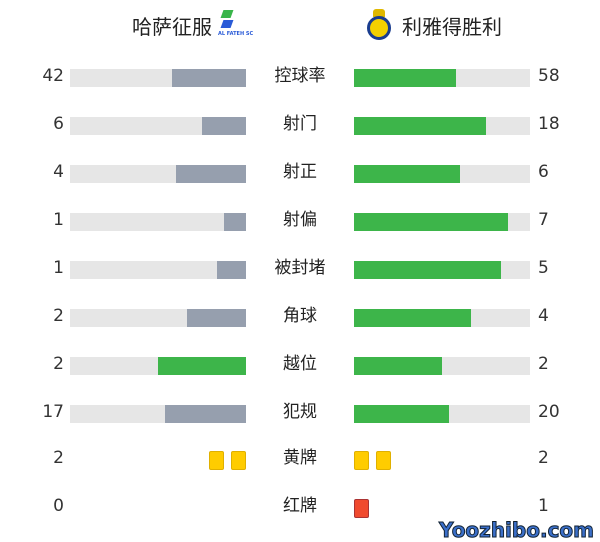 This screenshot has height=542, width=600. I want to click on stat-label: 角球, so click(300, 316).